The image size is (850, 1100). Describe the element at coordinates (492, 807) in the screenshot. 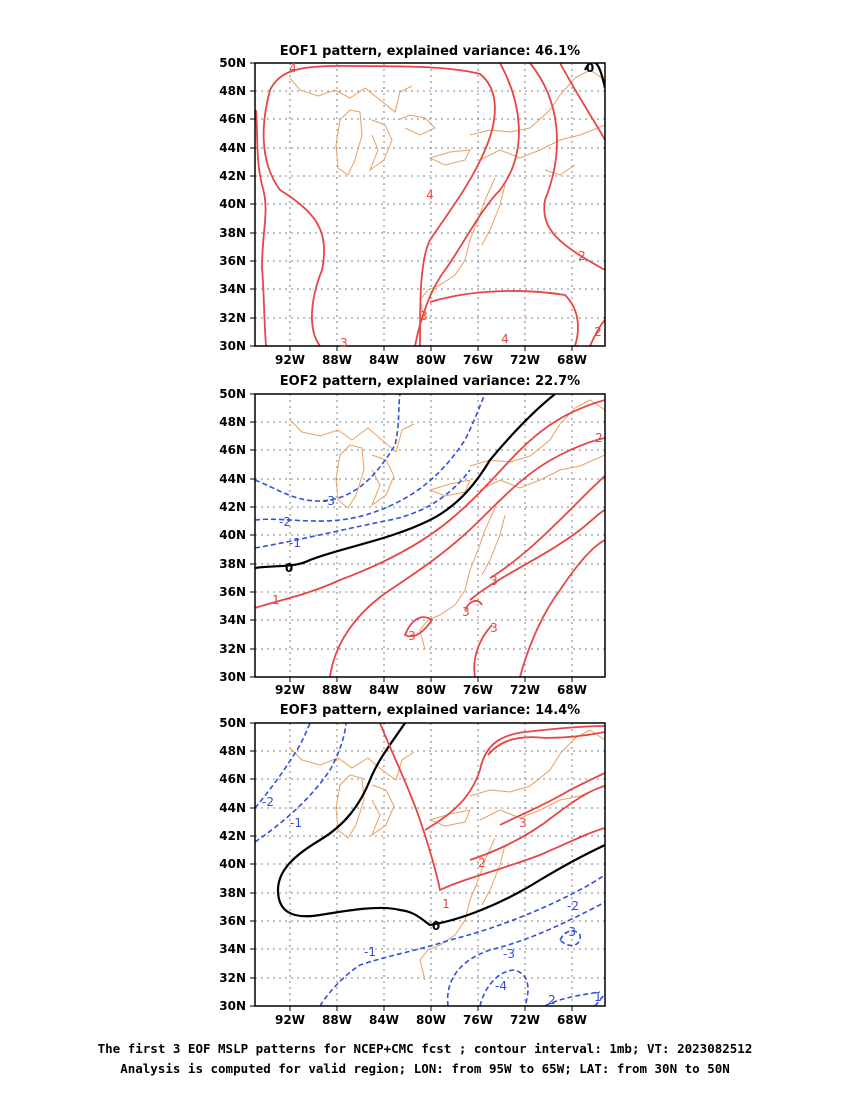

I see `panel-3-positive-contours` at that location.